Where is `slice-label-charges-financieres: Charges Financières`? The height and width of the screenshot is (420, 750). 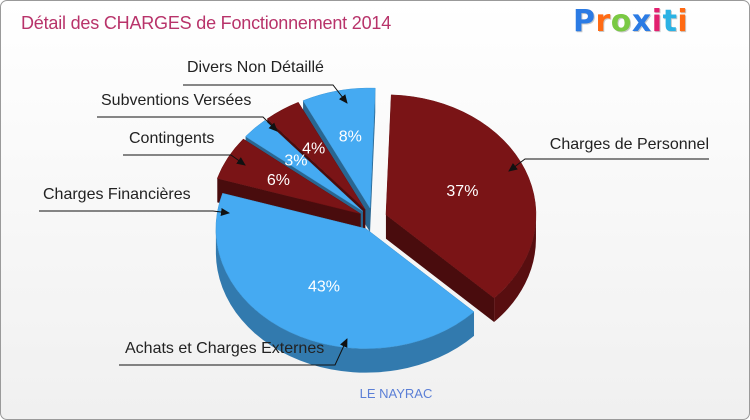 slice-label-charges-financieres: Charges Financières is located at coordinates (117, 194).